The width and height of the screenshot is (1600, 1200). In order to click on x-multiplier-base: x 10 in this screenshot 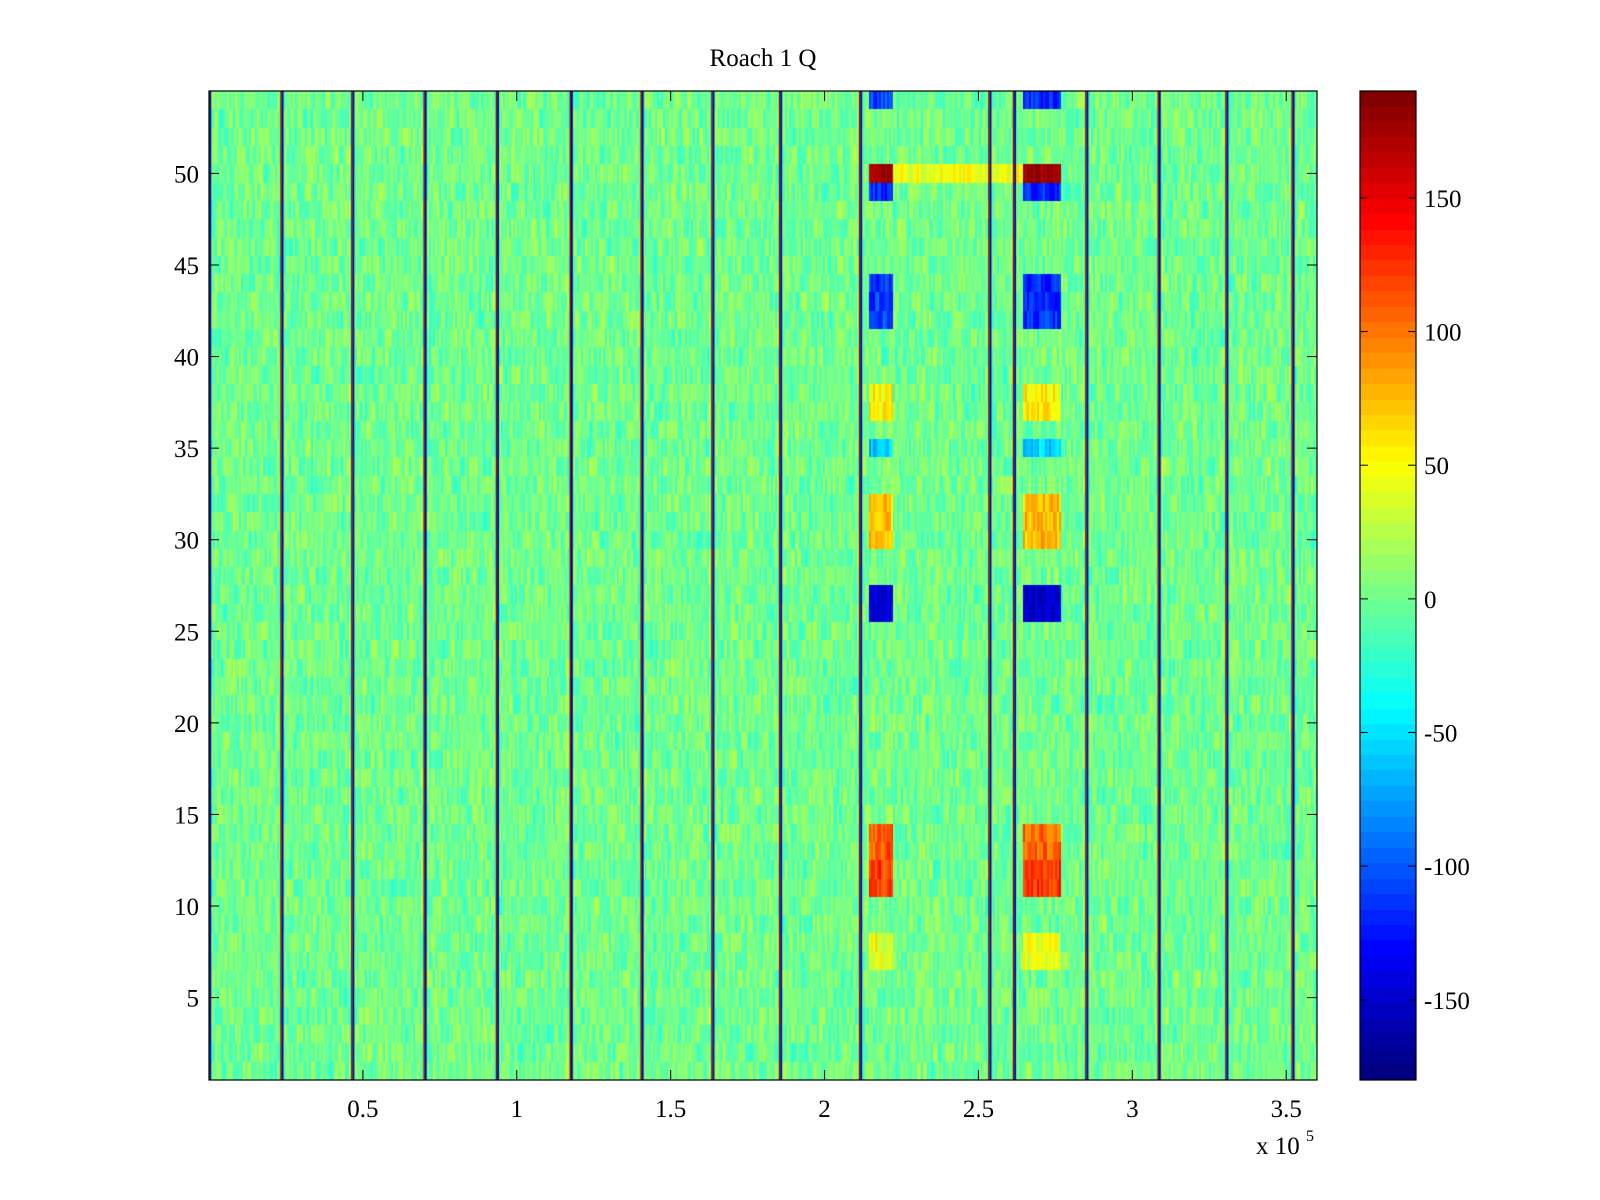, I will do `click(1278, 1146)`.